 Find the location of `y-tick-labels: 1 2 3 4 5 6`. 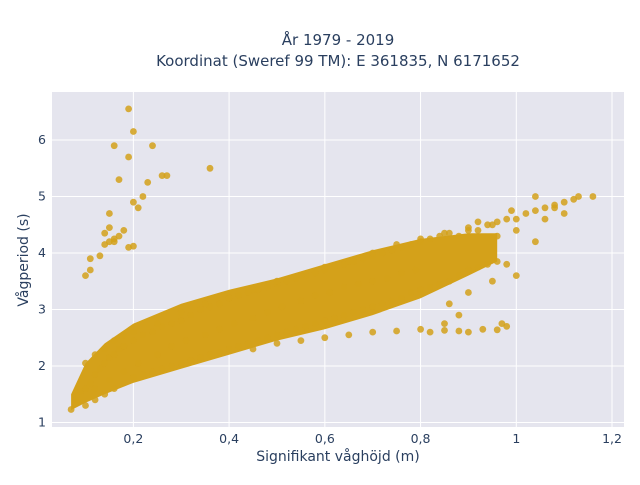

y-tick-labels: 1 2 3 4 5 6 is located at coordinates (42, 280).